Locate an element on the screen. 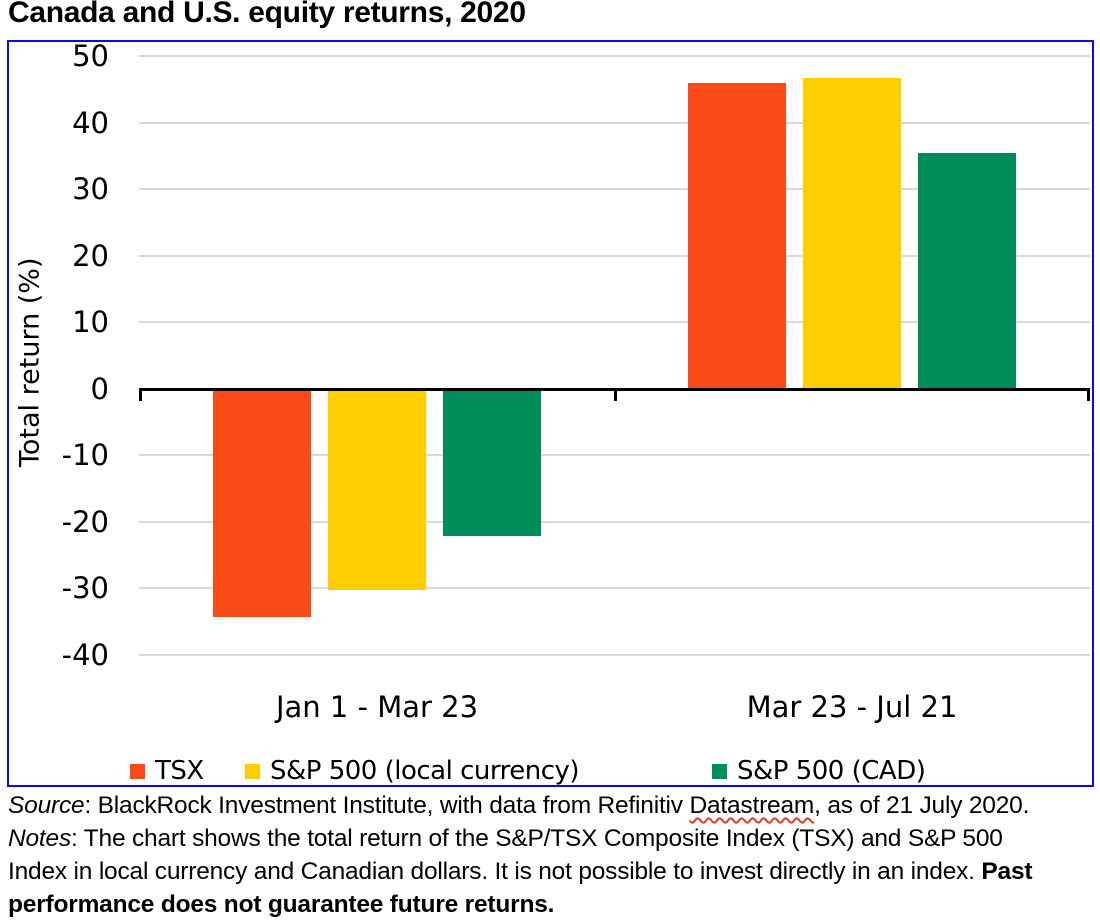  legend-item-tsx: TSX is located at coordinates (167, 771).